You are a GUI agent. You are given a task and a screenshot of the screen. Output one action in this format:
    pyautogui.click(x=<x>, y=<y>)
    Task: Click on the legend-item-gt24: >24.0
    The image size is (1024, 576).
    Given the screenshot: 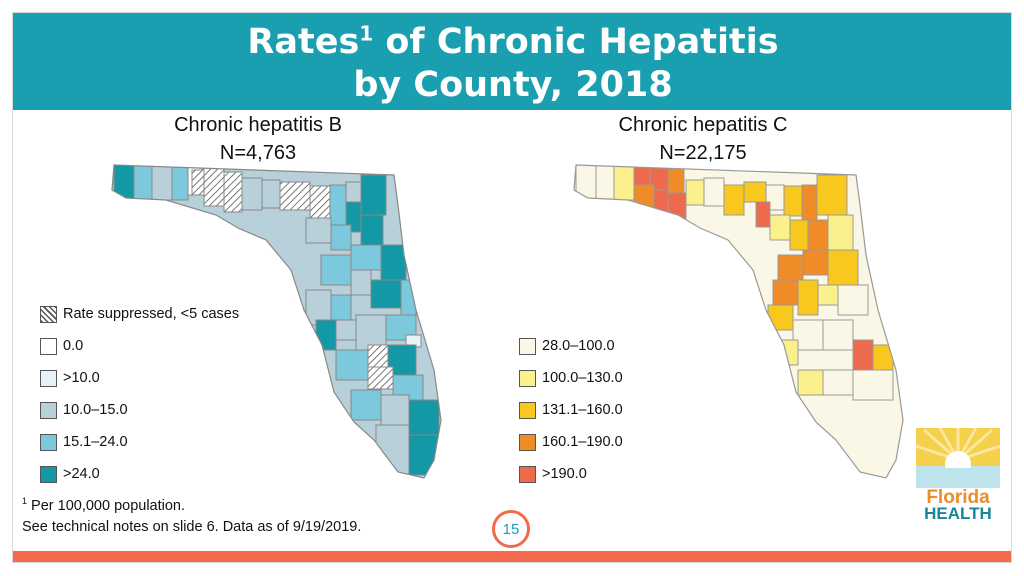 What is the action you would take?
    pyautogui.click(x=70, y=474)
    